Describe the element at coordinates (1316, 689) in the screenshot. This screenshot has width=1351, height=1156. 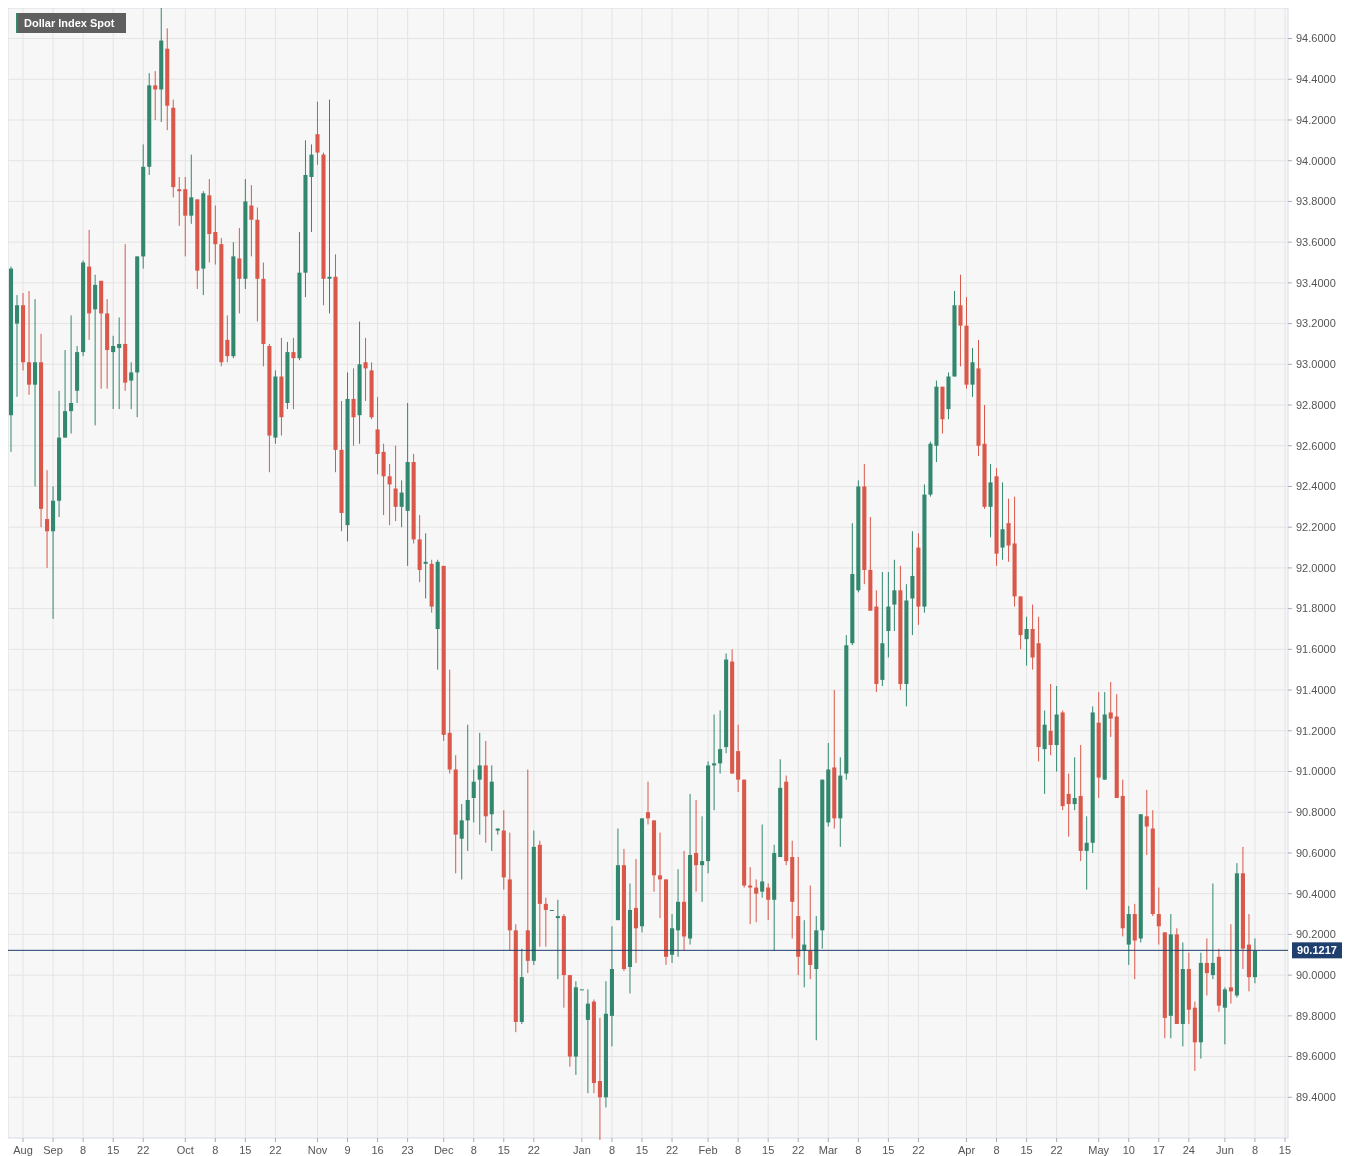
I see `y-tick-label: 91.4000` at that location.